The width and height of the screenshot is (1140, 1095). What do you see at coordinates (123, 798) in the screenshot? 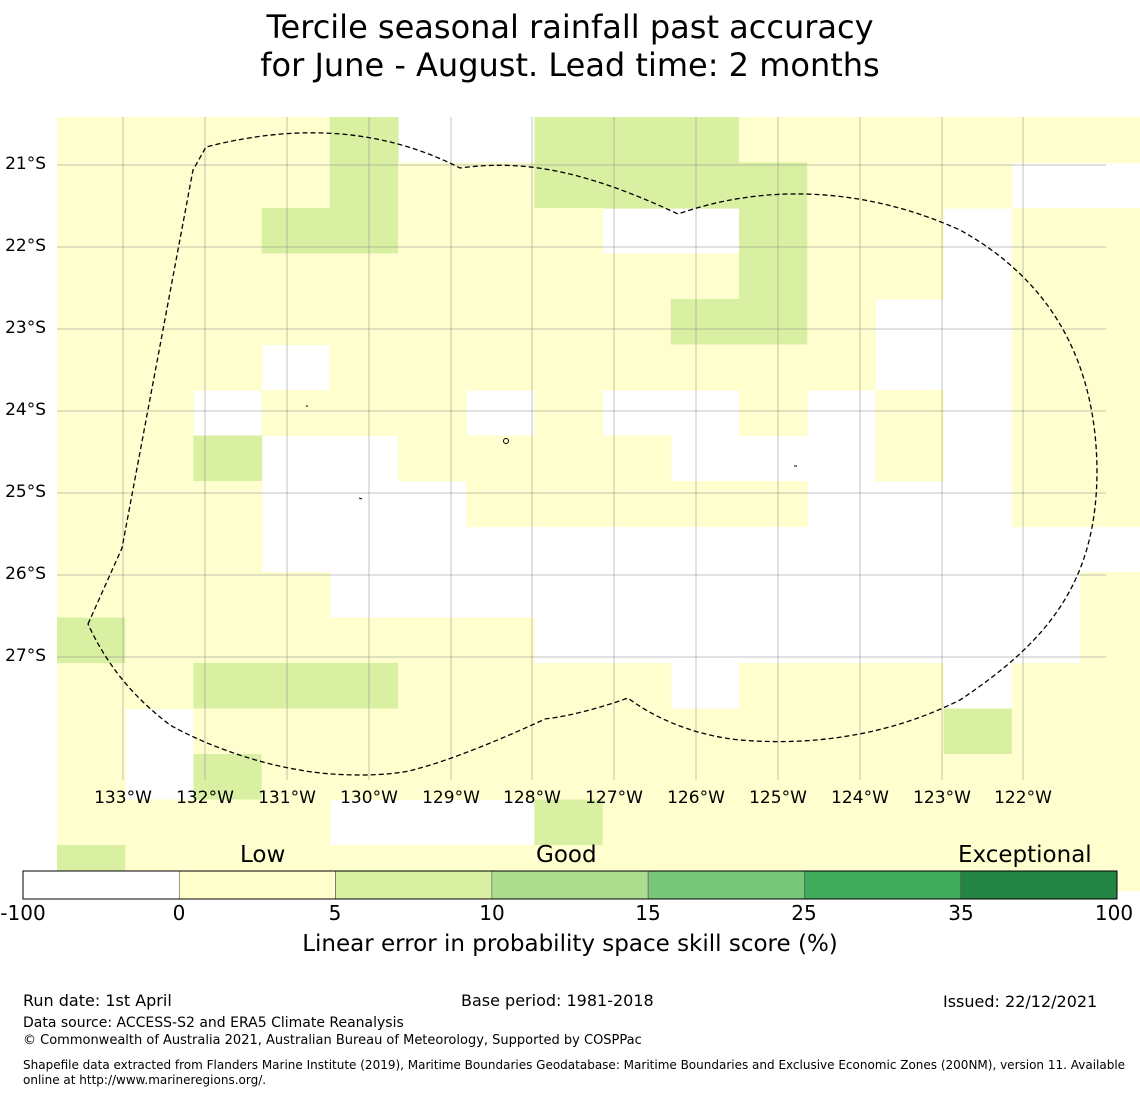
I see `longitude-label: 133°W` at bounding box center [123, 798].